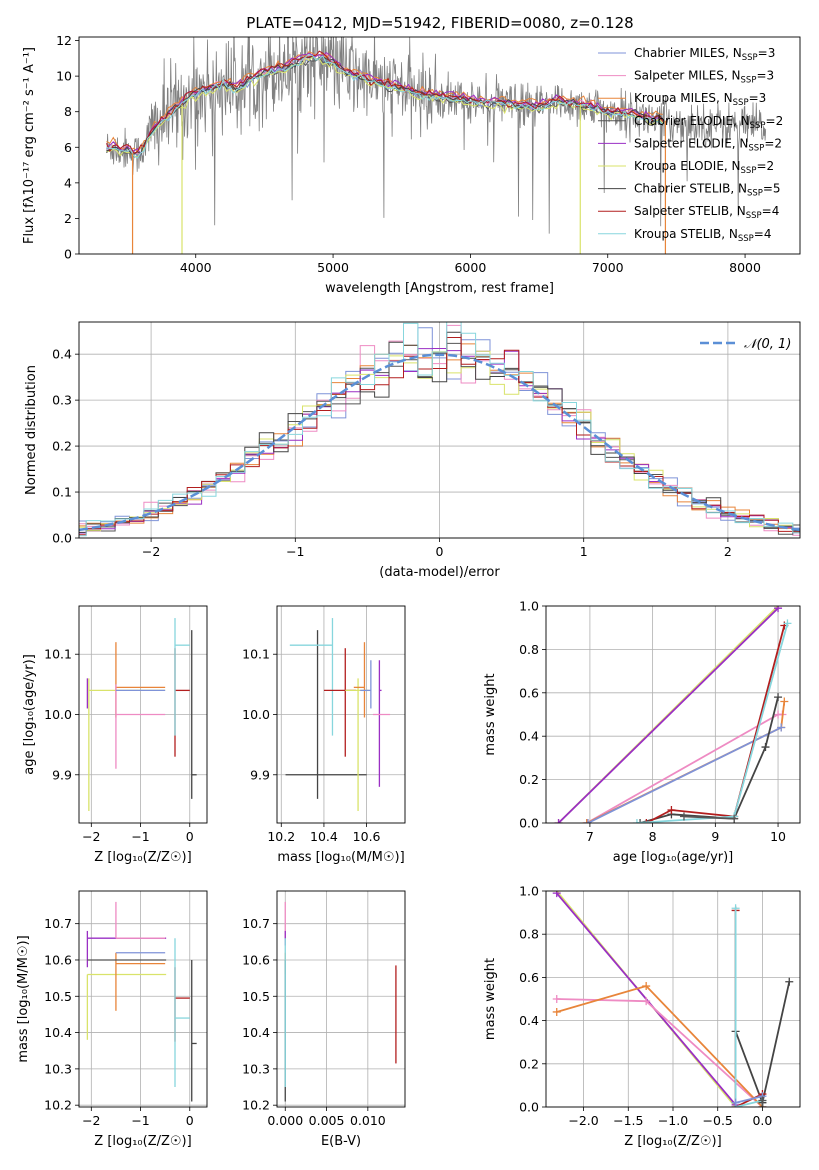  What do you see at coordinates (327, 1120) in the screenshot?
I see `x-tick-label: 0.005` at bounding box center [327, 1120].